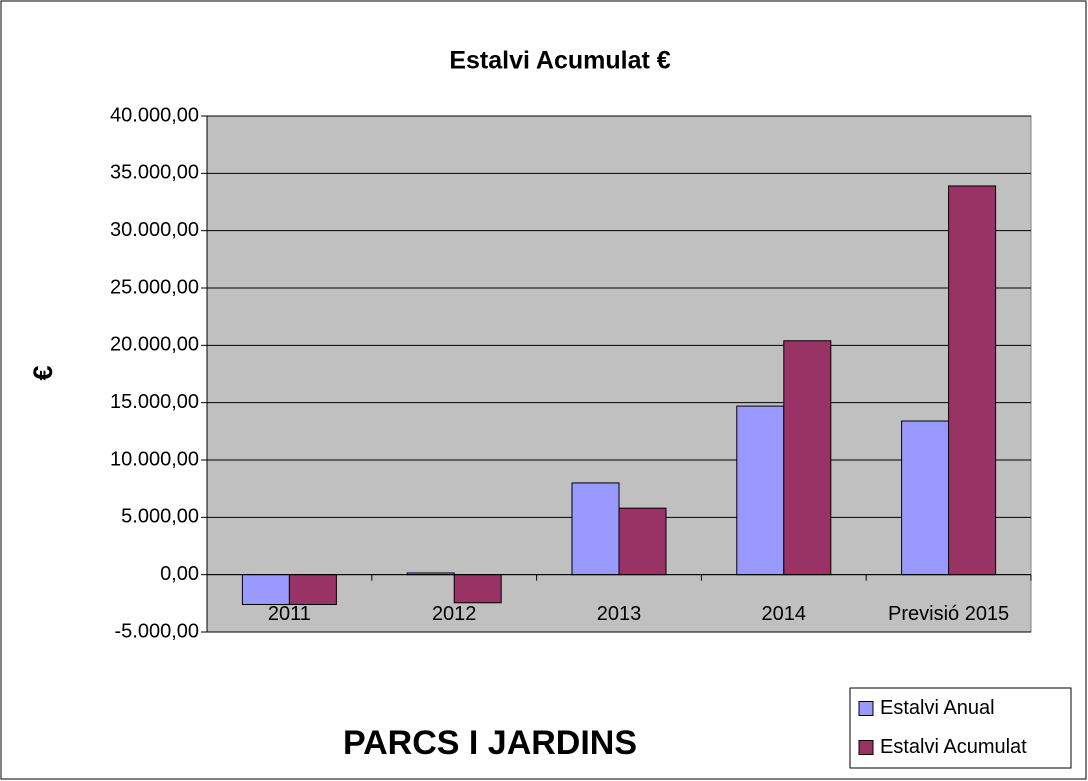 The image size is (1088, 781). Describe the element at coordinates (619, 614) in the screenshot. I see `x-tick-label: 2013` at that location.